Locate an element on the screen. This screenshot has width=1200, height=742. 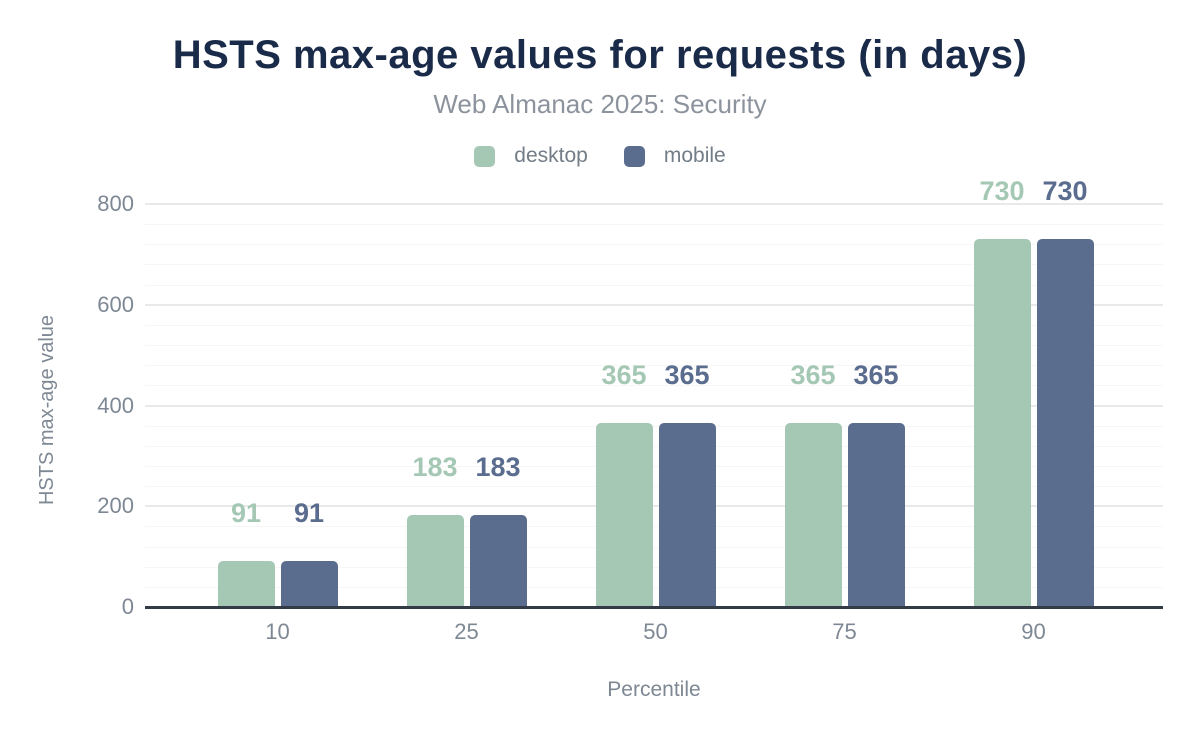
value-label-mobile-p75: 365 is located at coordinates (876, 375).